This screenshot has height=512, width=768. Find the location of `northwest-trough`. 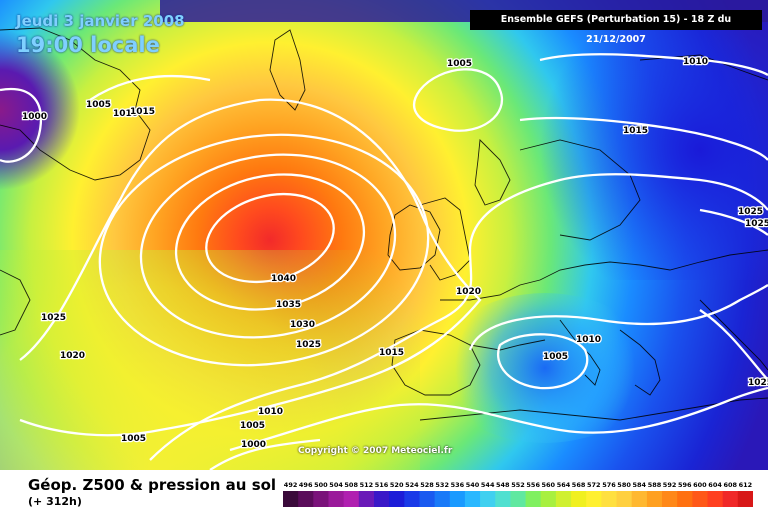

northwest-trough is located at coordinates (60, 120).